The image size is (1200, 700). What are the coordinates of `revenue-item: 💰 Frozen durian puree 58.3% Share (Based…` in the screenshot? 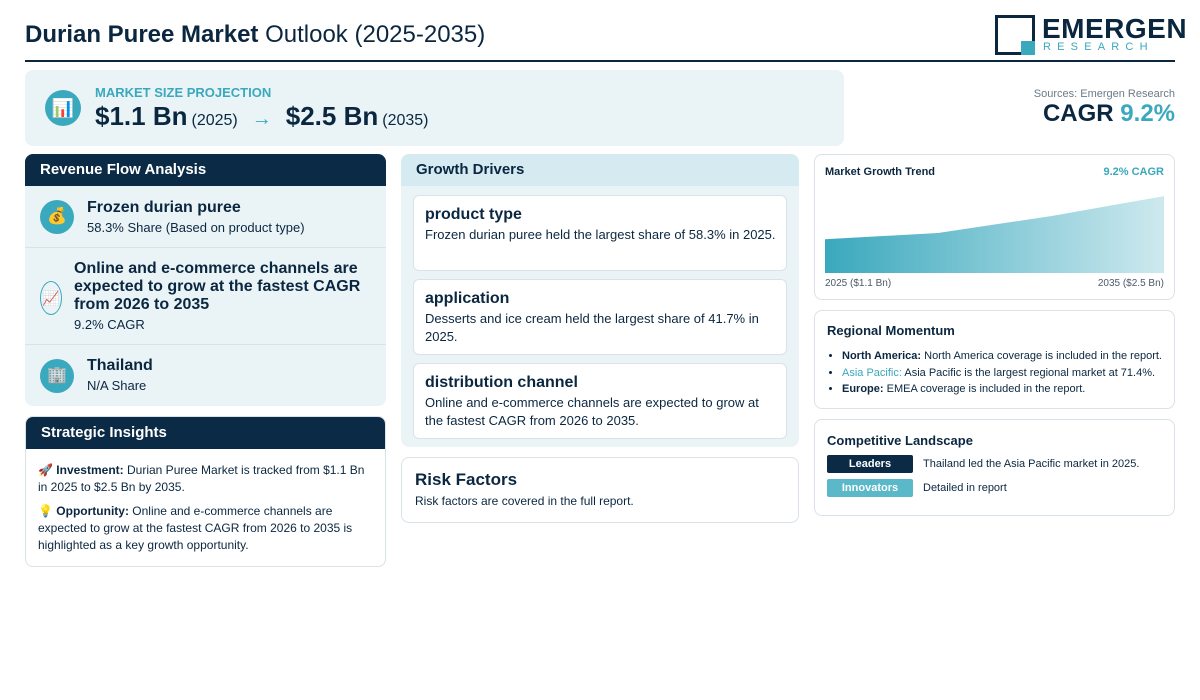 It's located at (205, 217).